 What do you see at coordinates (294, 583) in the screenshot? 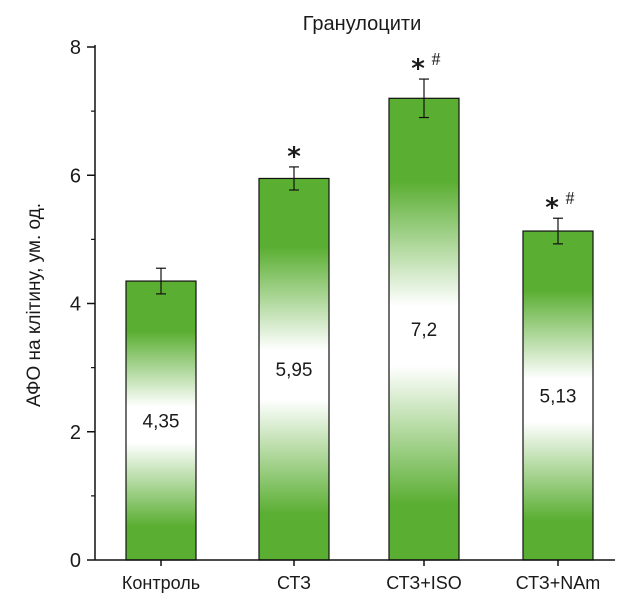
I see `x-tick-label: СТЗ` at bounding box center [294, 583].